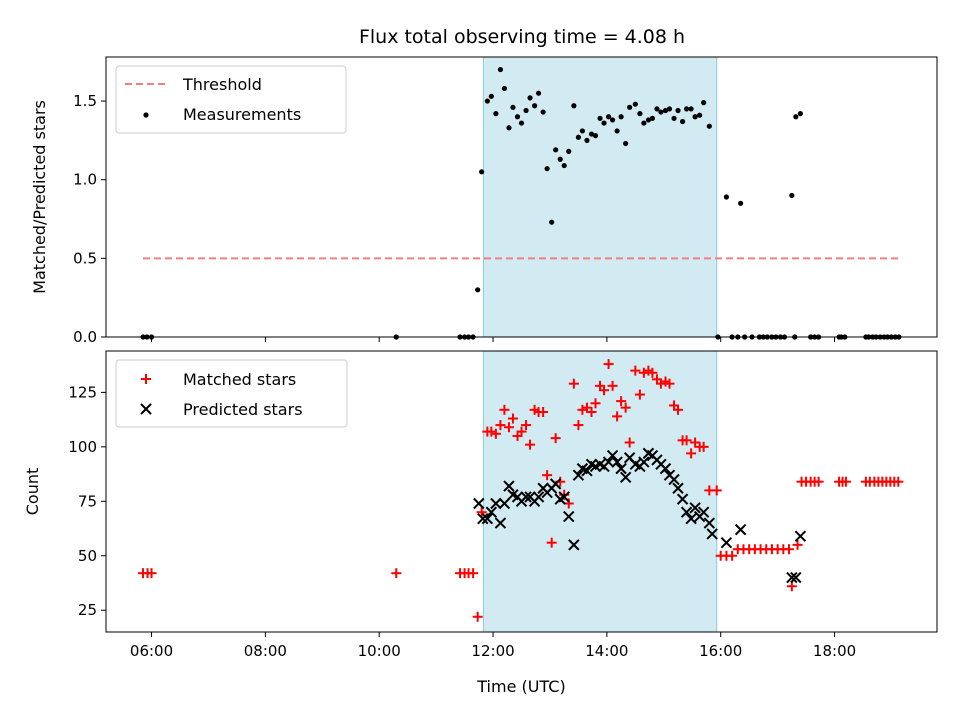 The image size is (960, 725). I want to click on predicted-point-6-b, so click(504, 503).